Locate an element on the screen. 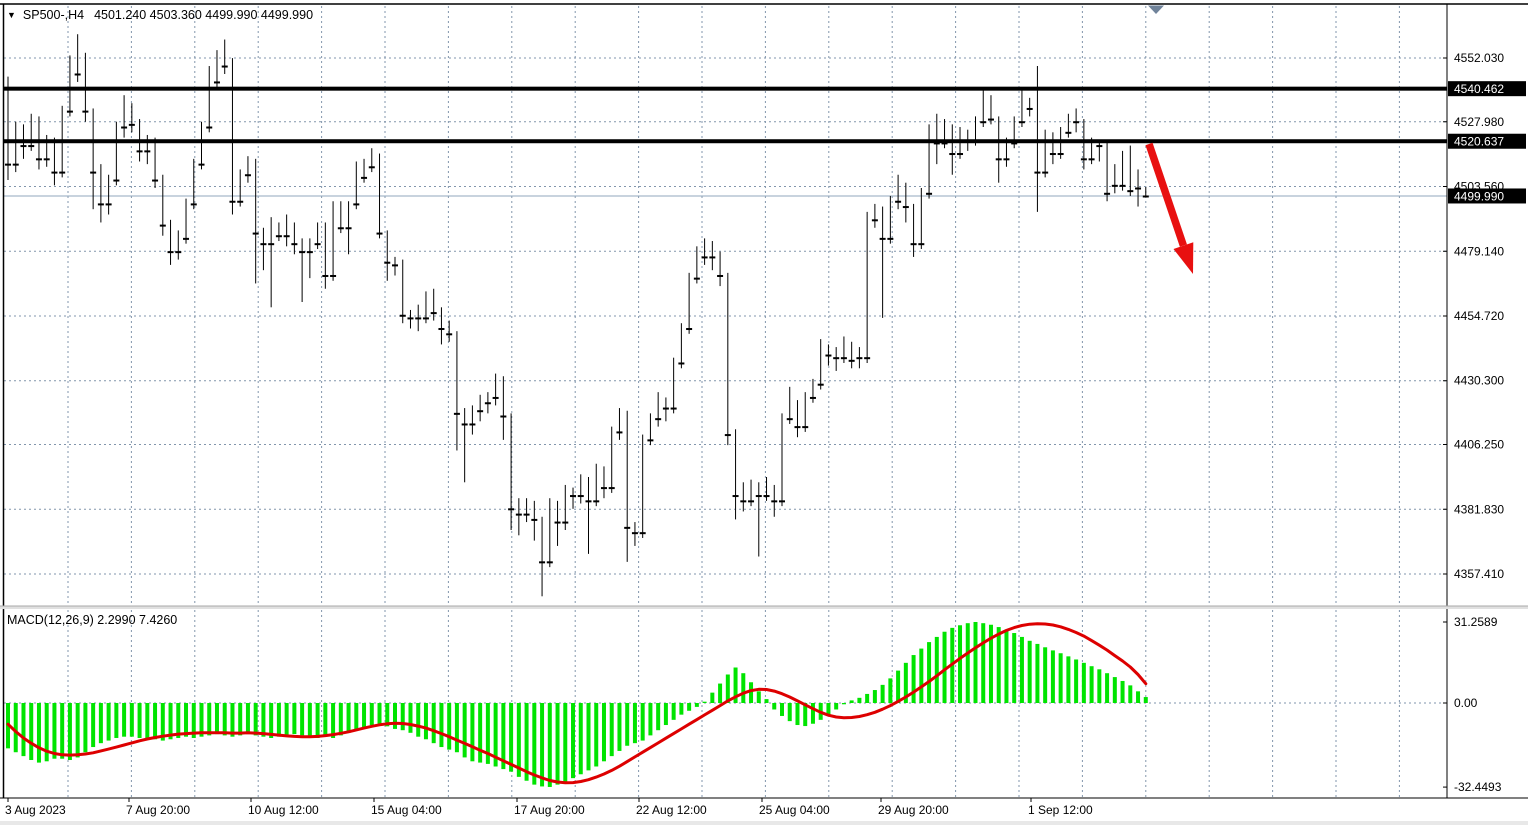 This screenshot has width=1528, height=825. trend-arrow-shaft is located at coordinates (1166, 194).